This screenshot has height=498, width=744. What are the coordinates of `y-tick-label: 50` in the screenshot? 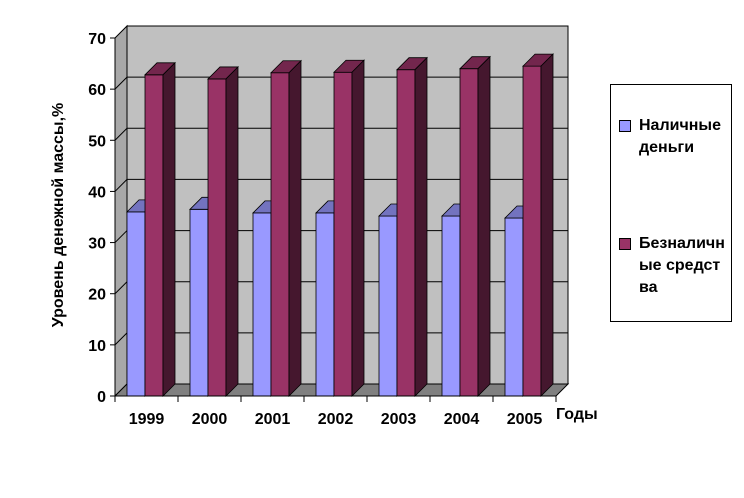 It's located at (97, 141).